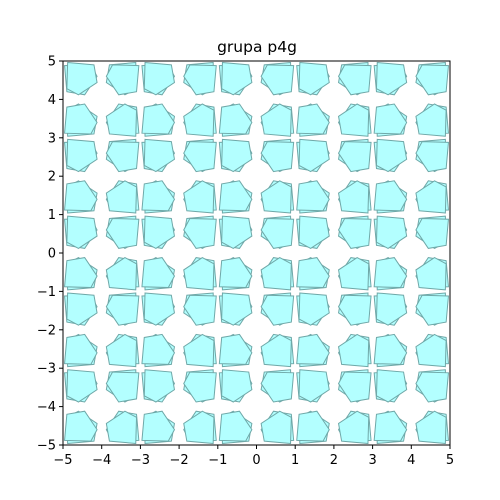 The width and height of the screenshot is (500, 500). What do you see at coordinates (46, 446) in the screenshot?
I see `y-tick-label-0: −5` at bounding box center [46, 446].